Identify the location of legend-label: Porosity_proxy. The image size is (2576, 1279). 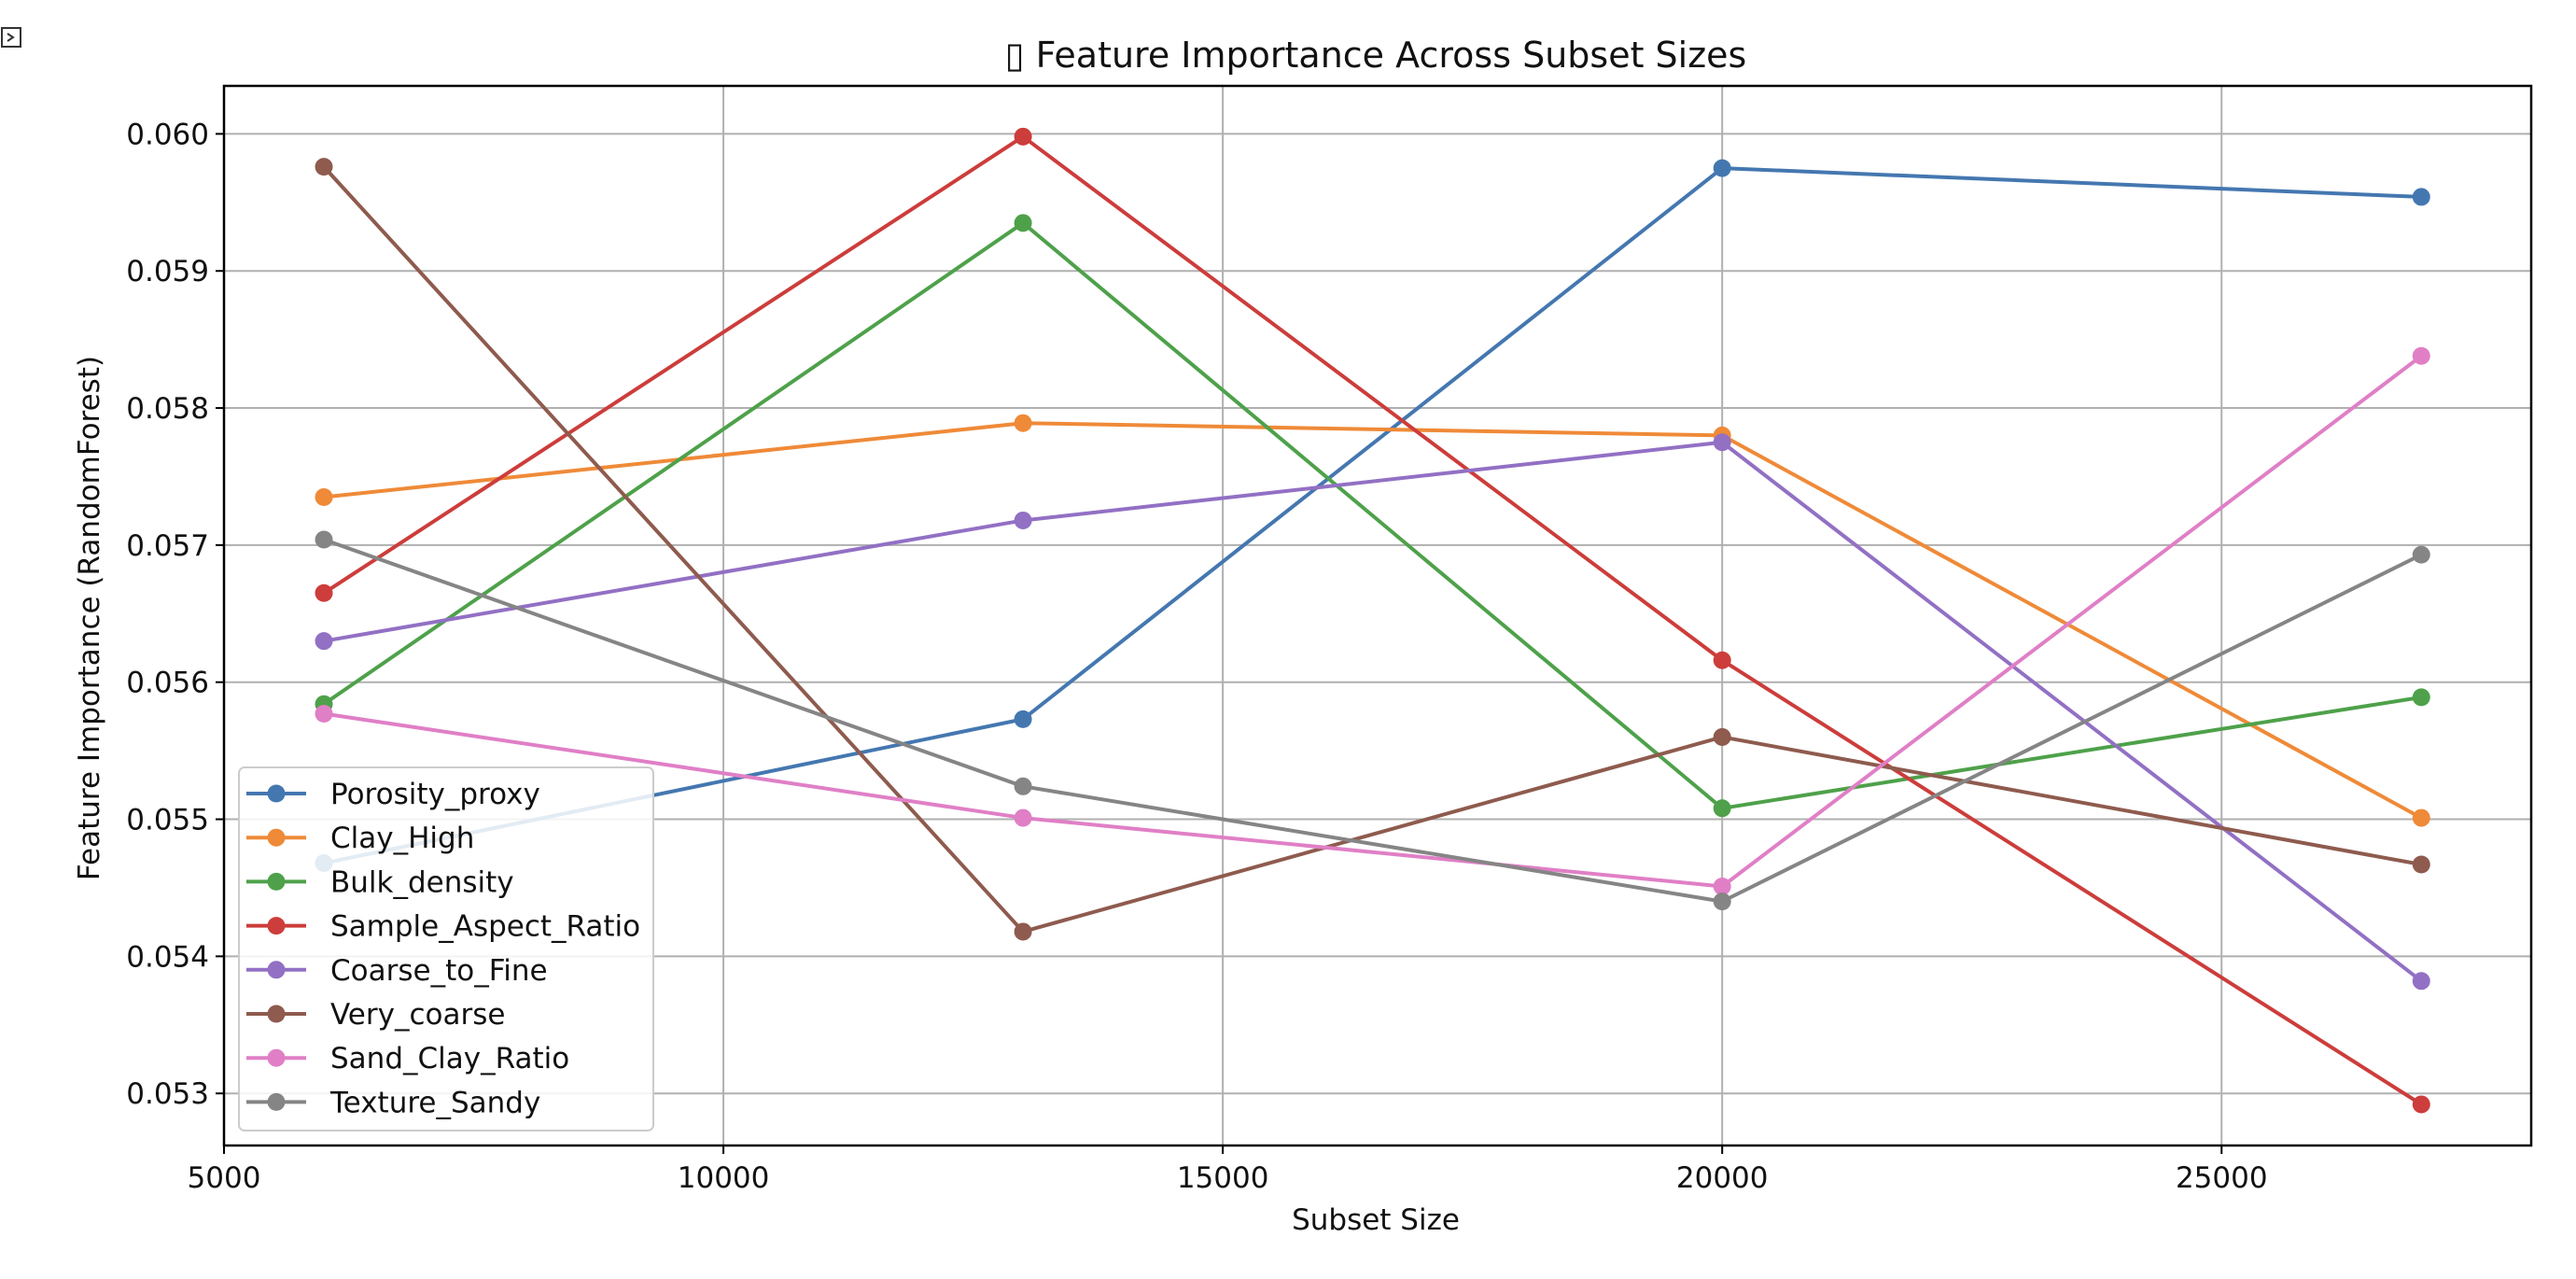
(435, 794).